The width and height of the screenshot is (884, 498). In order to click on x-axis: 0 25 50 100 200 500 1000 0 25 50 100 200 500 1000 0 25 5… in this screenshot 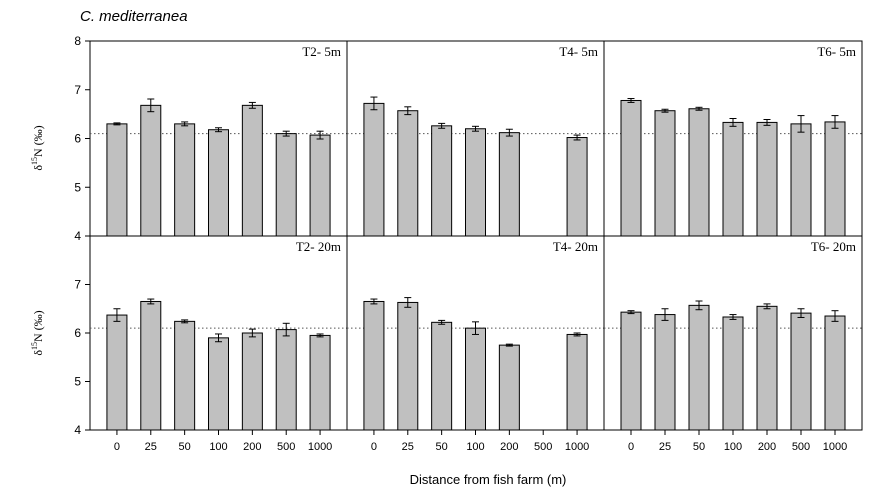, I will do `click(480, 441)`.